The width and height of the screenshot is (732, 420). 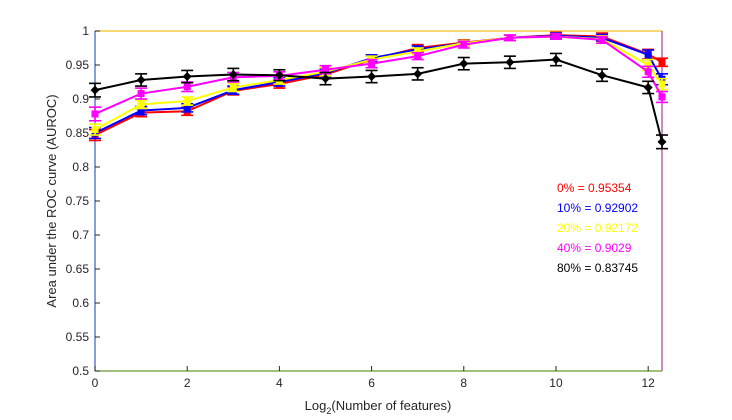 What do you see at coordinates (95, 383) in the screenshot?
I see `x-tick-label: 0` at bounding box center [95, 383].